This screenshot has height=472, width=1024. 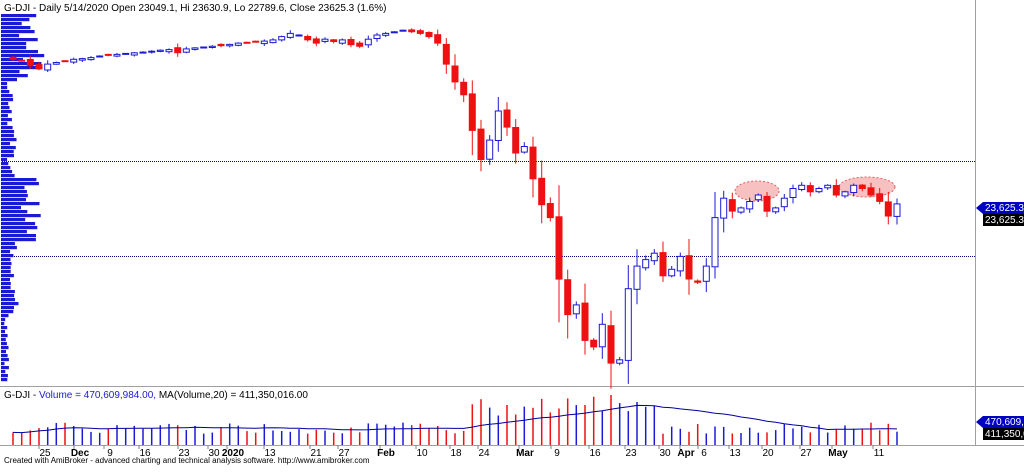 I want to click on price-tag-2: 23,625.3, so click(x=1004, y=220).